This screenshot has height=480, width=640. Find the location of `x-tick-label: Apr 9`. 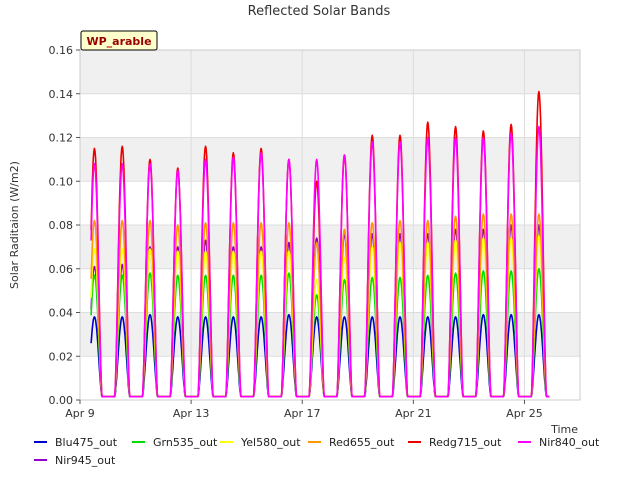

x-tick-label: Apr 9 is located at coordinates (80, 413).